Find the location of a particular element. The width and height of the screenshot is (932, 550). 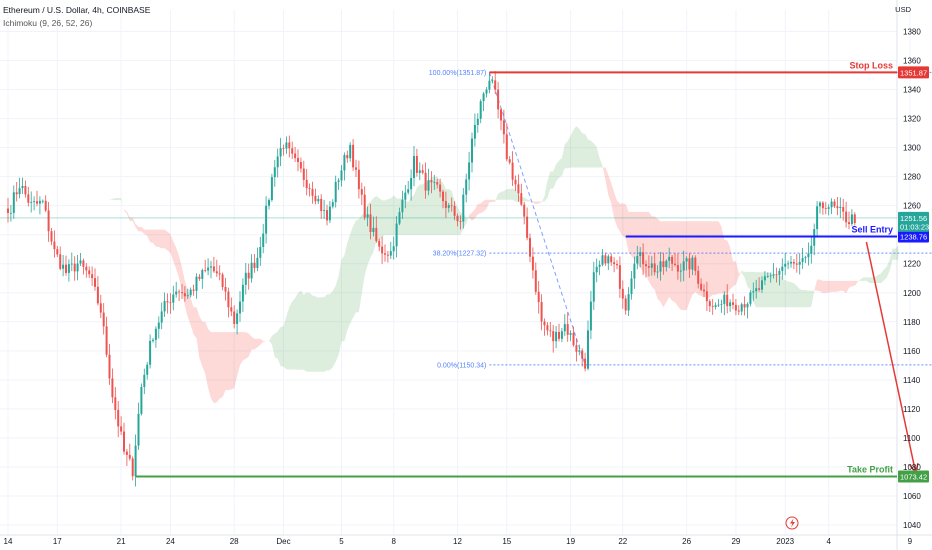

y-tick-label: 1060 is located at coordinates (912, 496).